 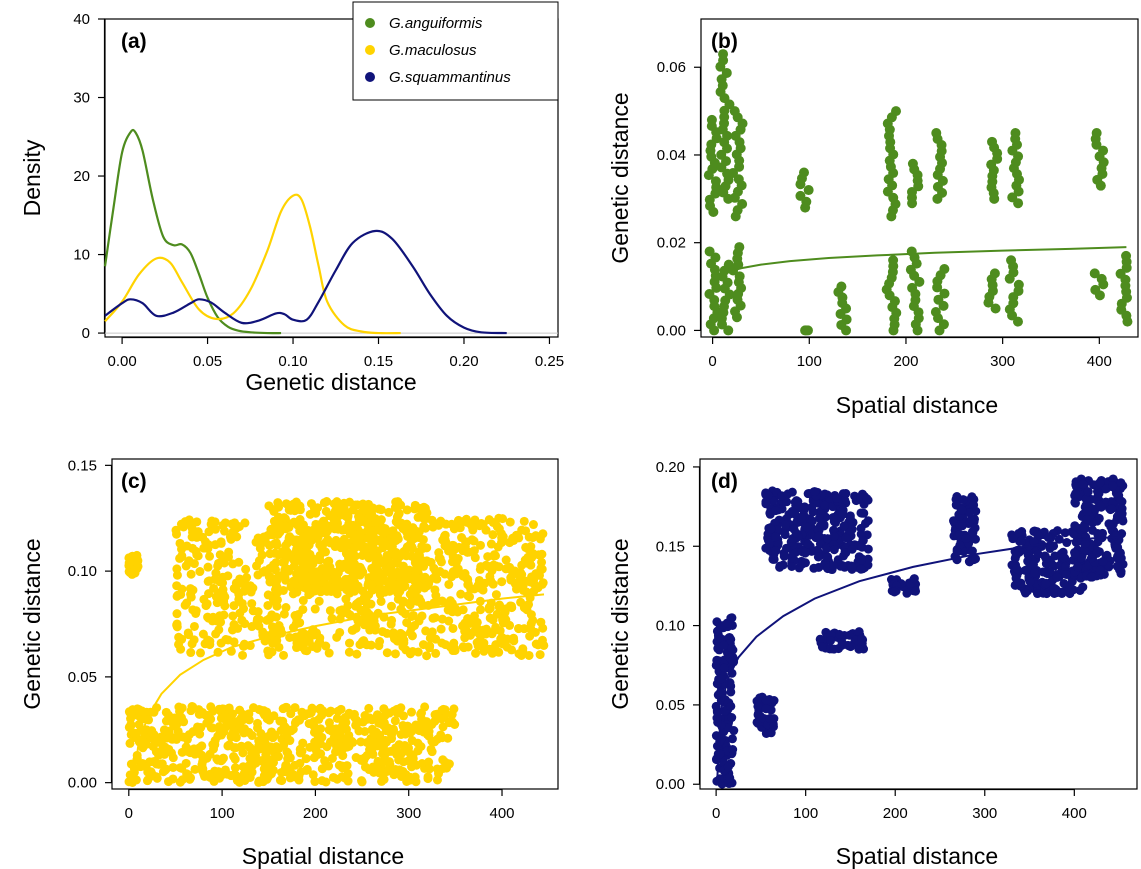 What do you see at coordinates (671, 67) in the screenshot?
I see `y-tick-label: 0.06` at bounding box center [671, 67].